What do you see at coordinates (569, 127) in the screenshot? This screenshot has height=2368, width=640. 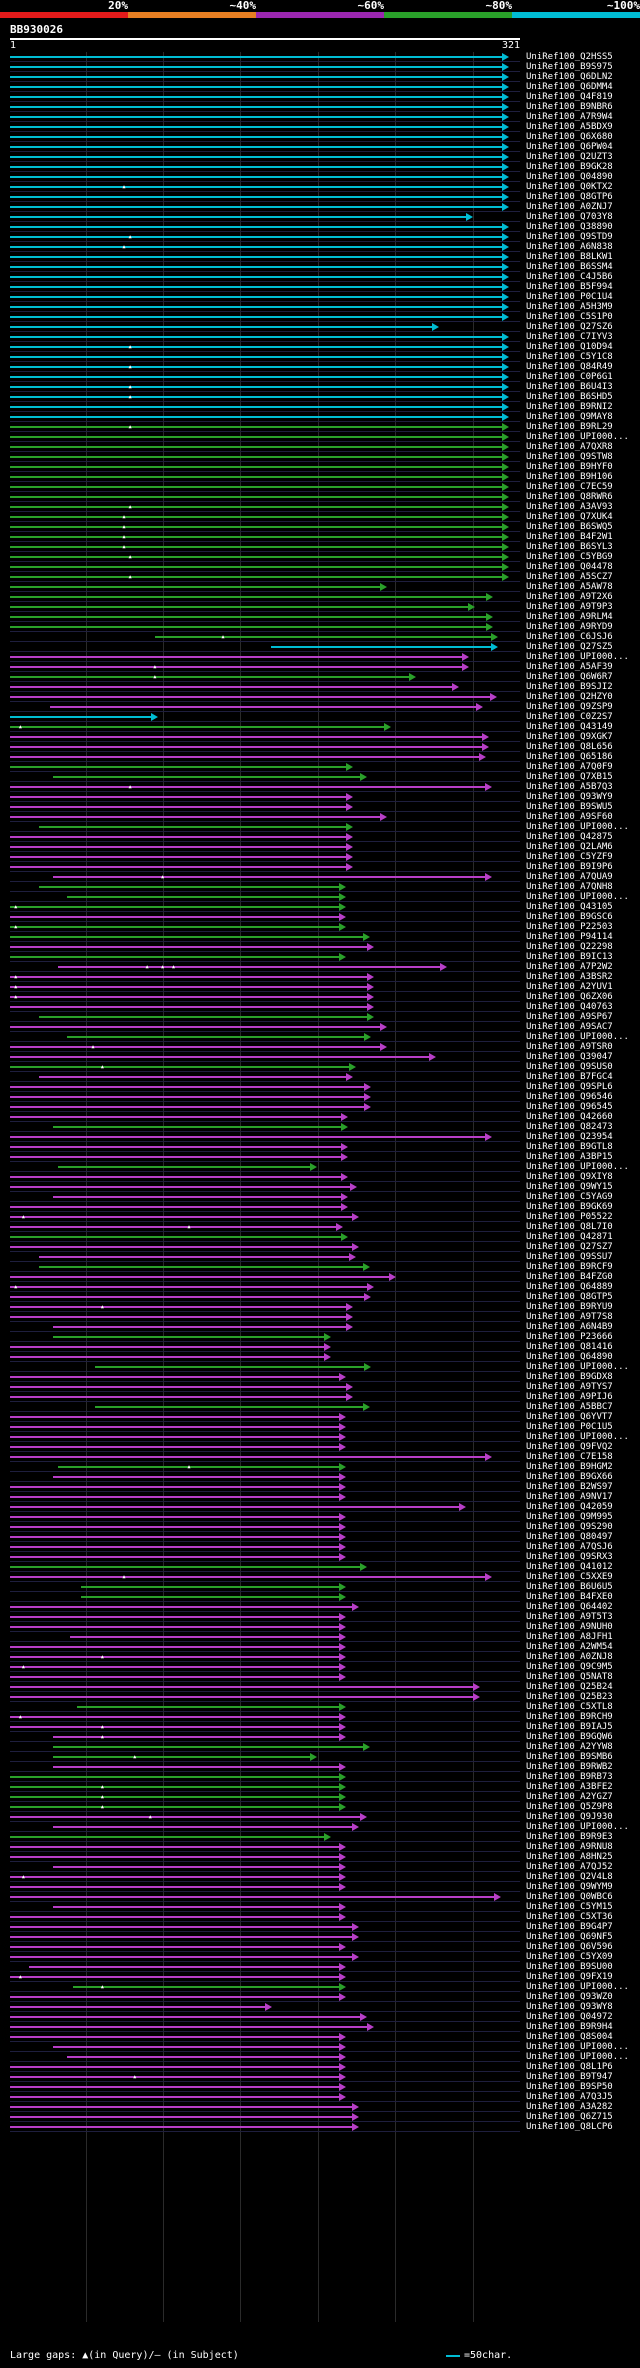 I see `hit-label: UniRef100_A5BDX9` at bounding box center [569, 127].